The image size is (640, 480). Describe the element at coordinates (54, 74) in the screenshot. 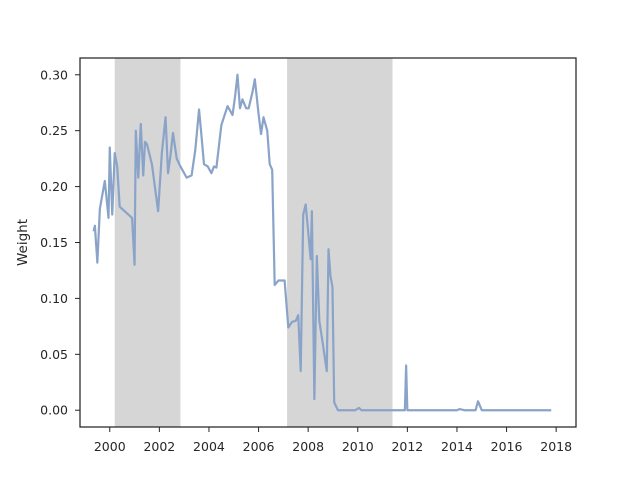

I see `y-tick-label: 0.30` at that location.